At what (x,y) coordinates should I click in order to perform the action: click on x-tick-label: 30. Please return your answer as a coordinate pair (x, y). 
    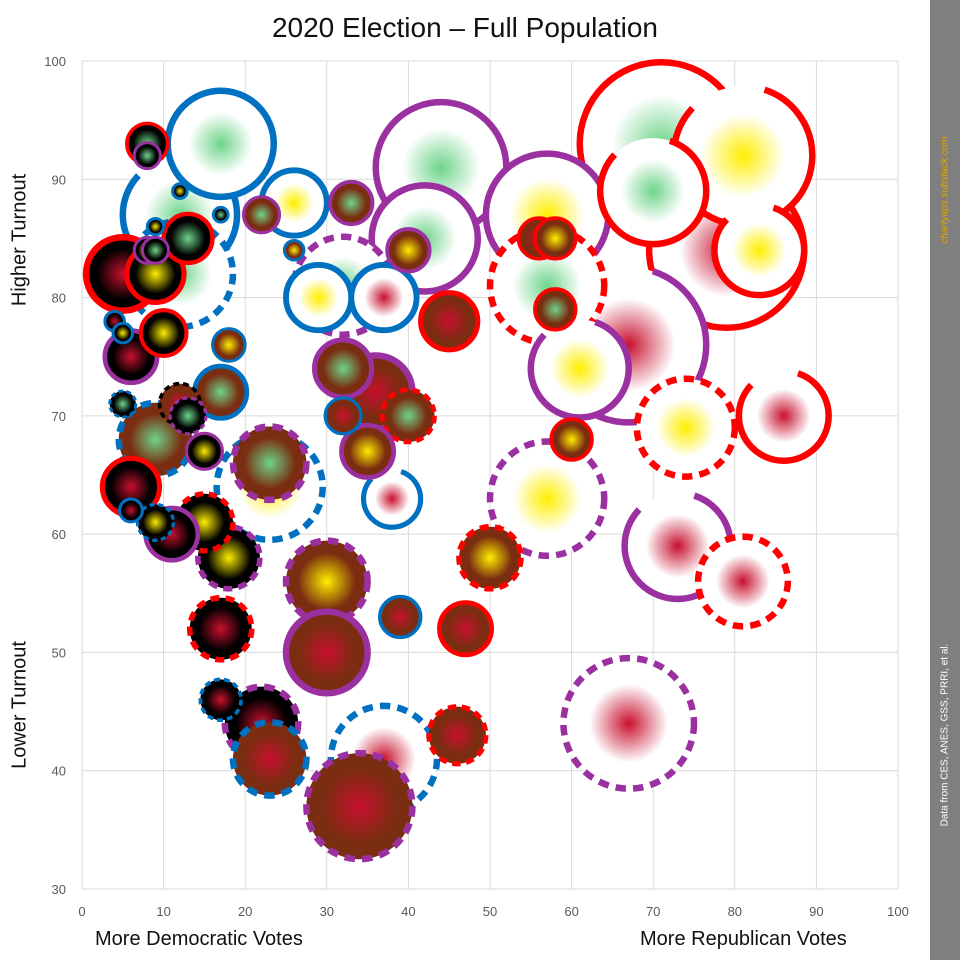
    Looking at the image, I should click on (327, 911).